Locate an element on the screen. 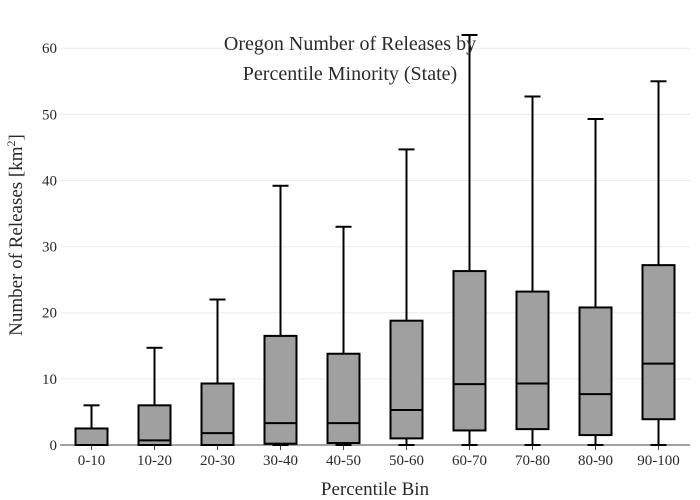 This screenshot has height=500, width=700. y-tick-label: 30 is located at coordinates (49, 248).